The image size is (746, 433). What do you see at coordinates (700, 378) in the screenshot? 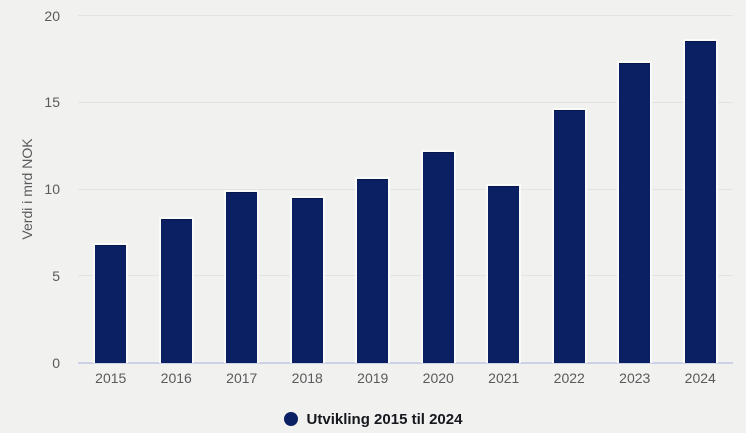
I see `x-tick-label: 2024` at bounding box center [700, 378].